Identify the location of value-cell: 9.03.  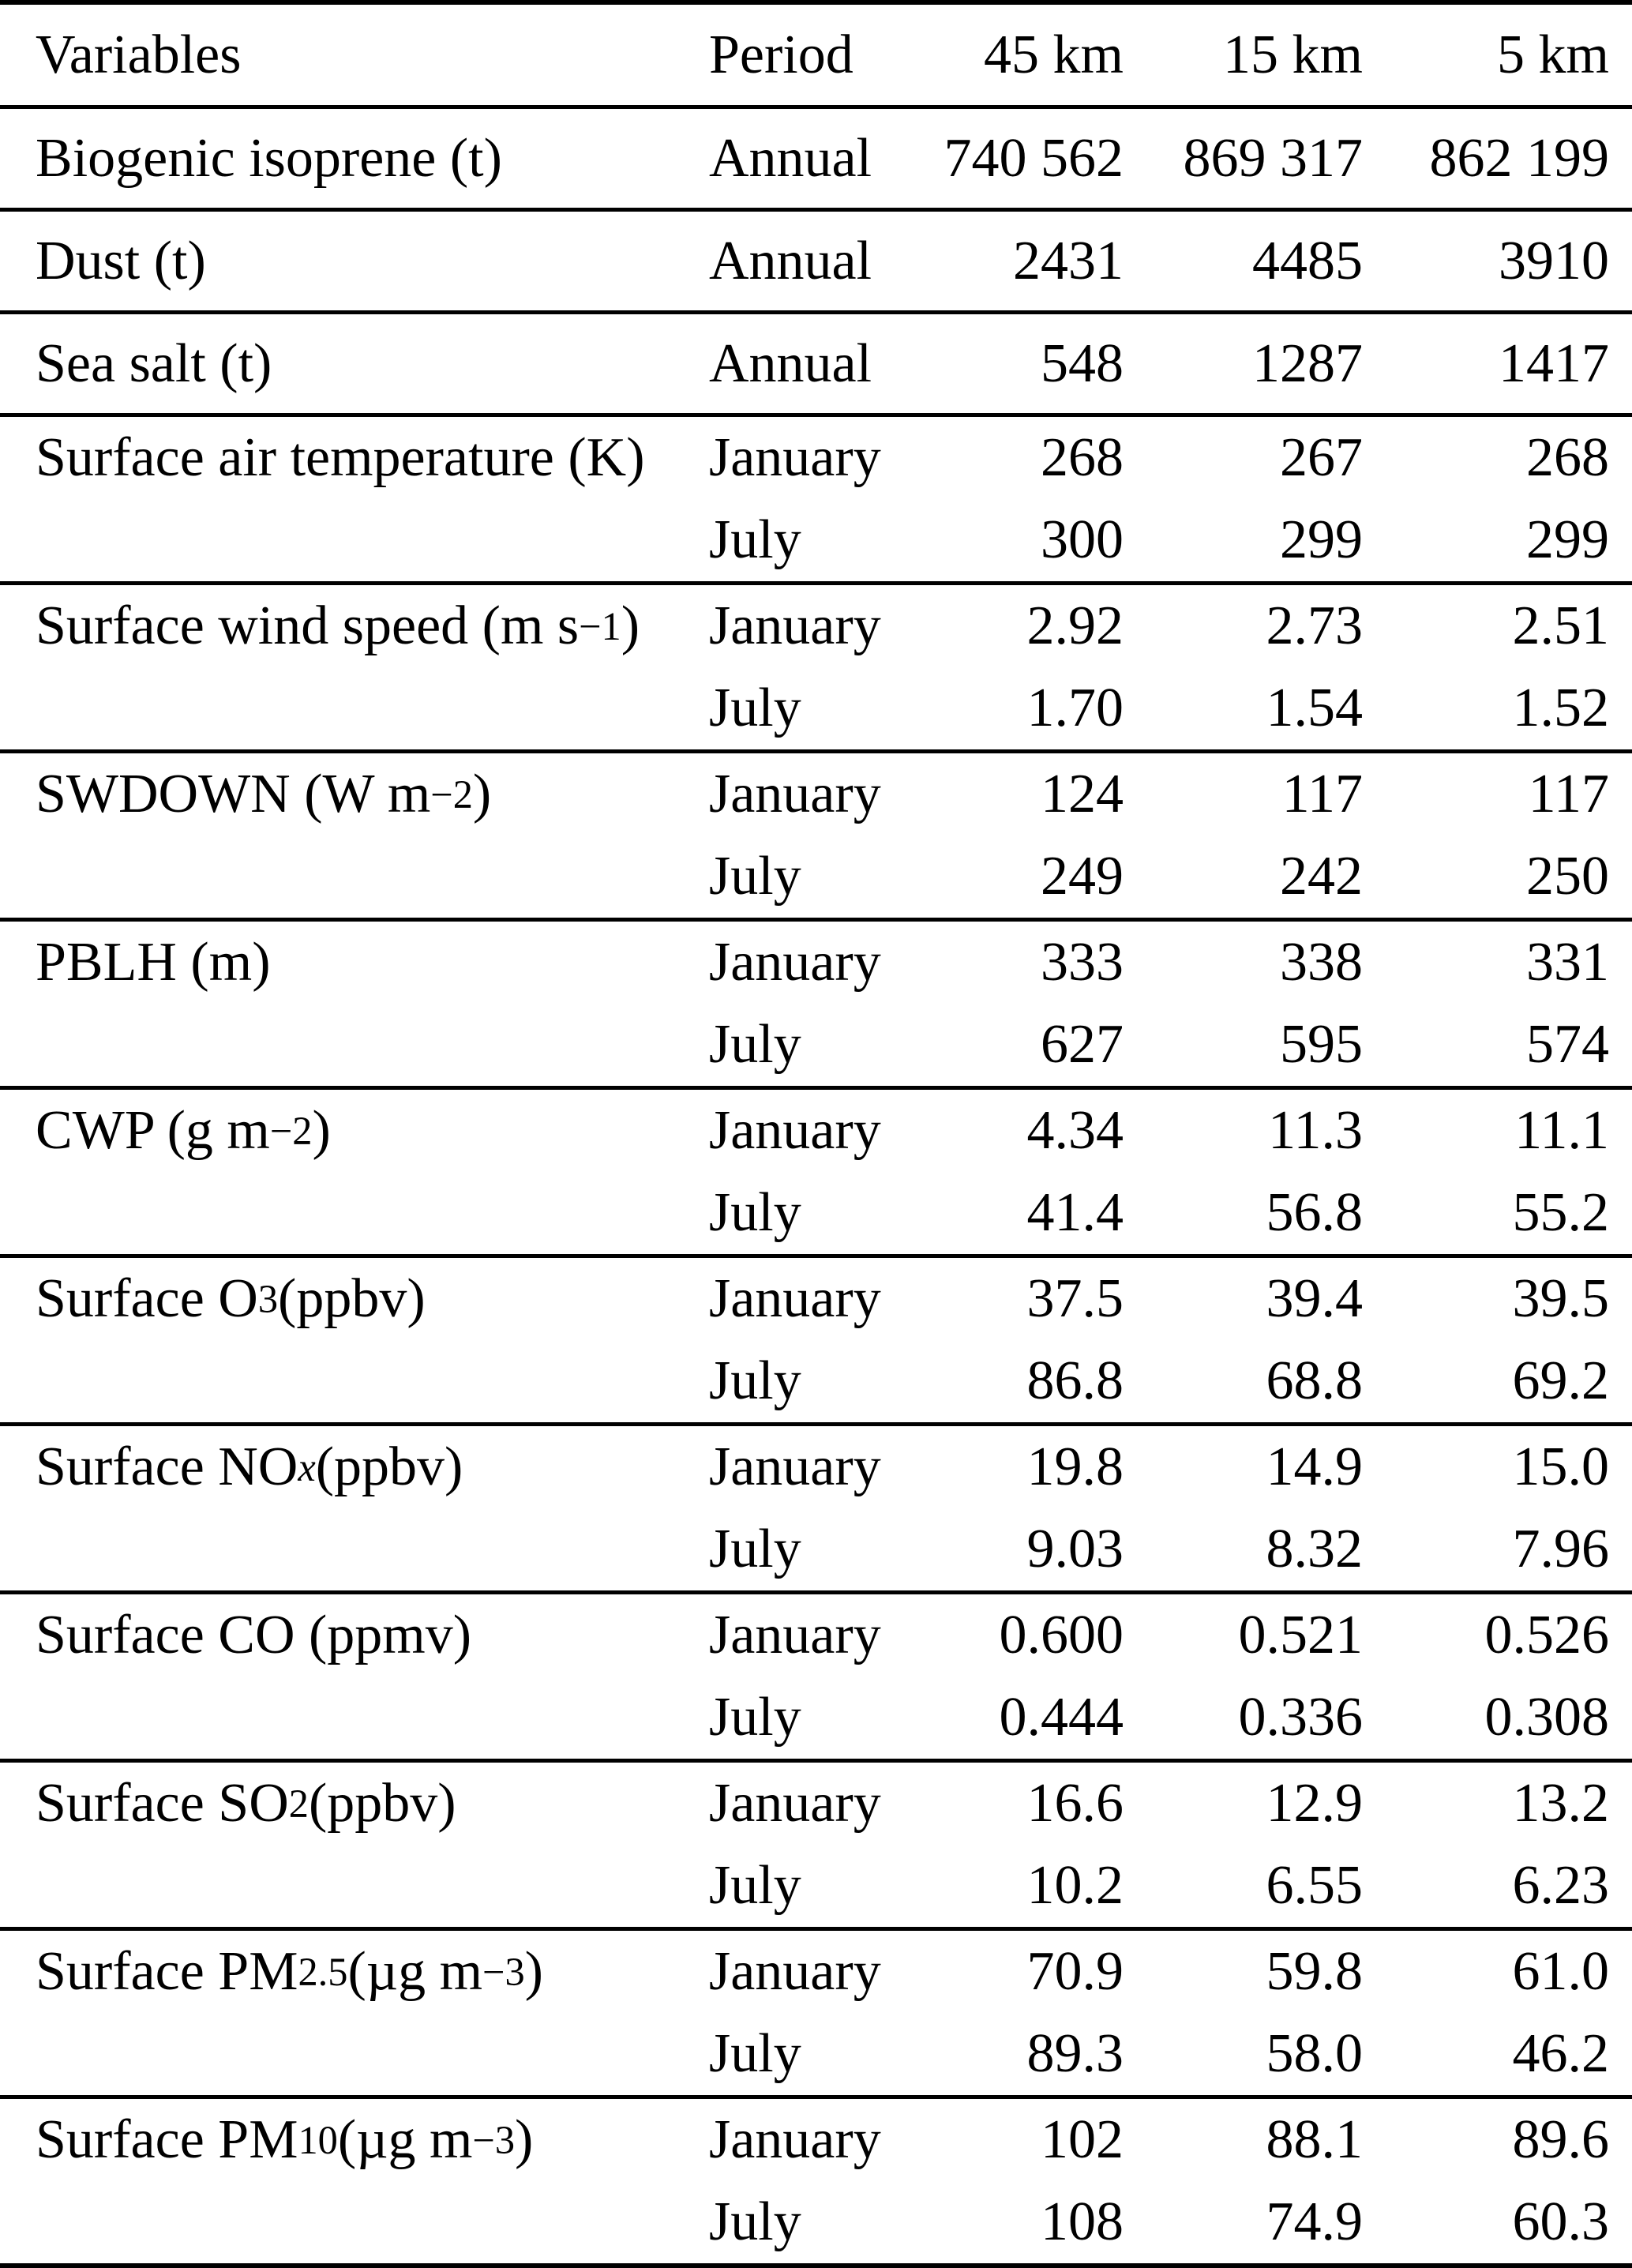
(1075, 1549).